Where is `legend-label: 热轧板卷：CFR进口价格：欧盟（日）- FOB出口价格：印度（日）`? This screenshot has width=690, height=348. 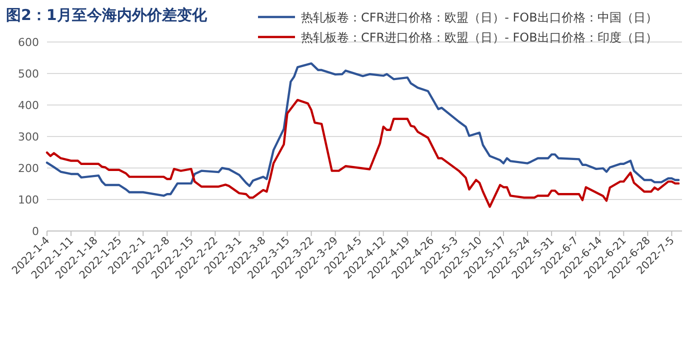 legend-label: 热轧板卷：CFR进口价格：欧盟（日）- FOB出口价格：印度（日） is located at coordinates (479, 37).